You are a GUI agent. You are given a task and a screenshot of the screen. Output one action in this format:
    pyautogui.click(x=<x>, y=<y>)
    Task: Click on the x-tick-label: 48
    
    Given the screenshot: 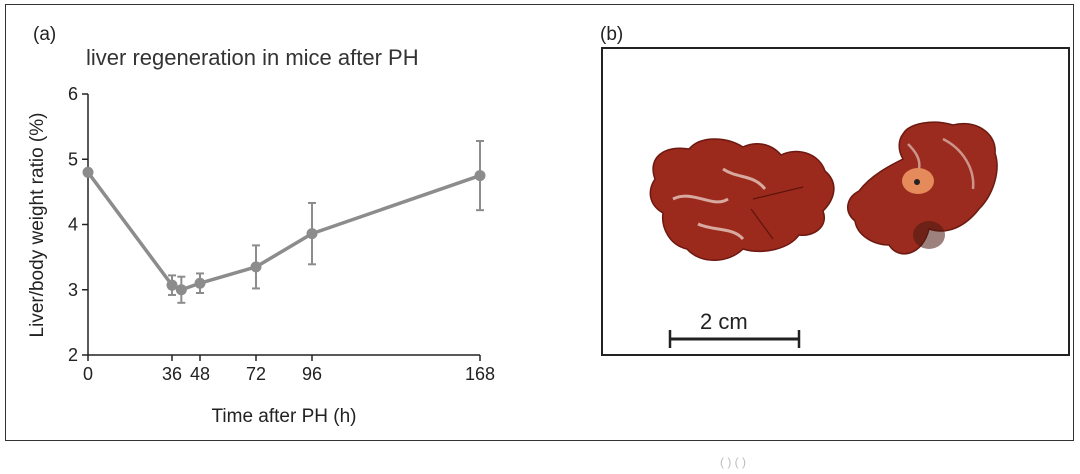 What is the action you would take?
    pyautogui.click(x=200, y=374)
    